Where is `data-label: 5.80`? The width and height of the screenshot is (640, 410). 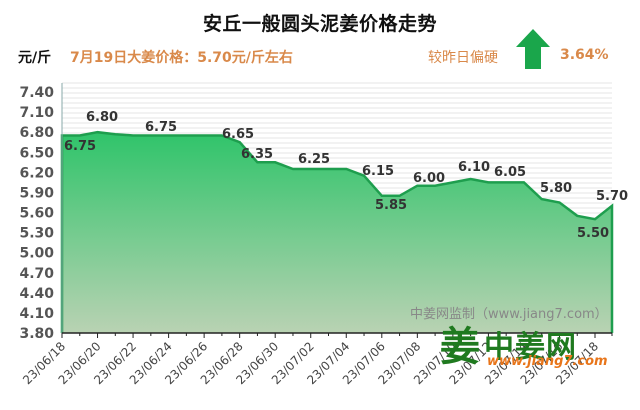
data-label: 5.80 is located at coordinates (556, 188).